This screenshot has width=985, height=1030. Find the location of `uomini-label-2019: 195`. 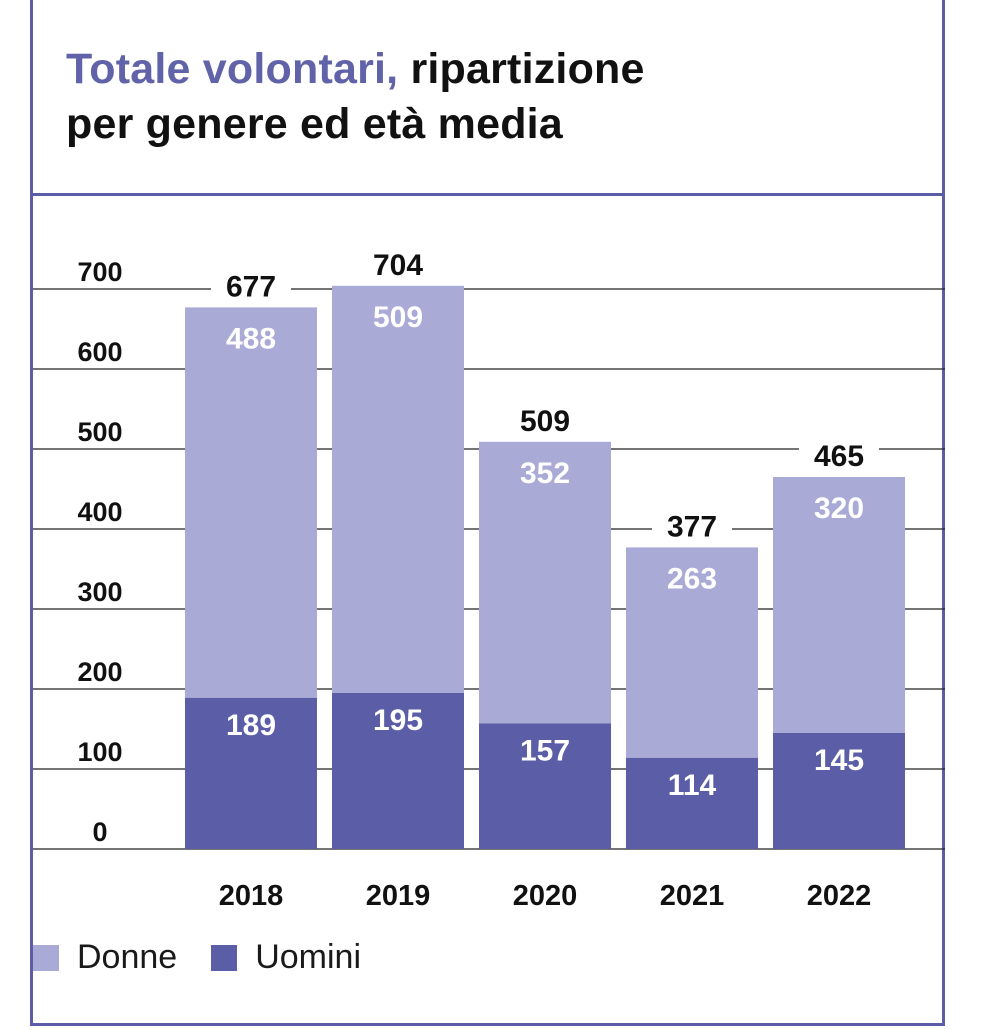

uomini-label-2019: 195 is located at coordinates (398, 720).